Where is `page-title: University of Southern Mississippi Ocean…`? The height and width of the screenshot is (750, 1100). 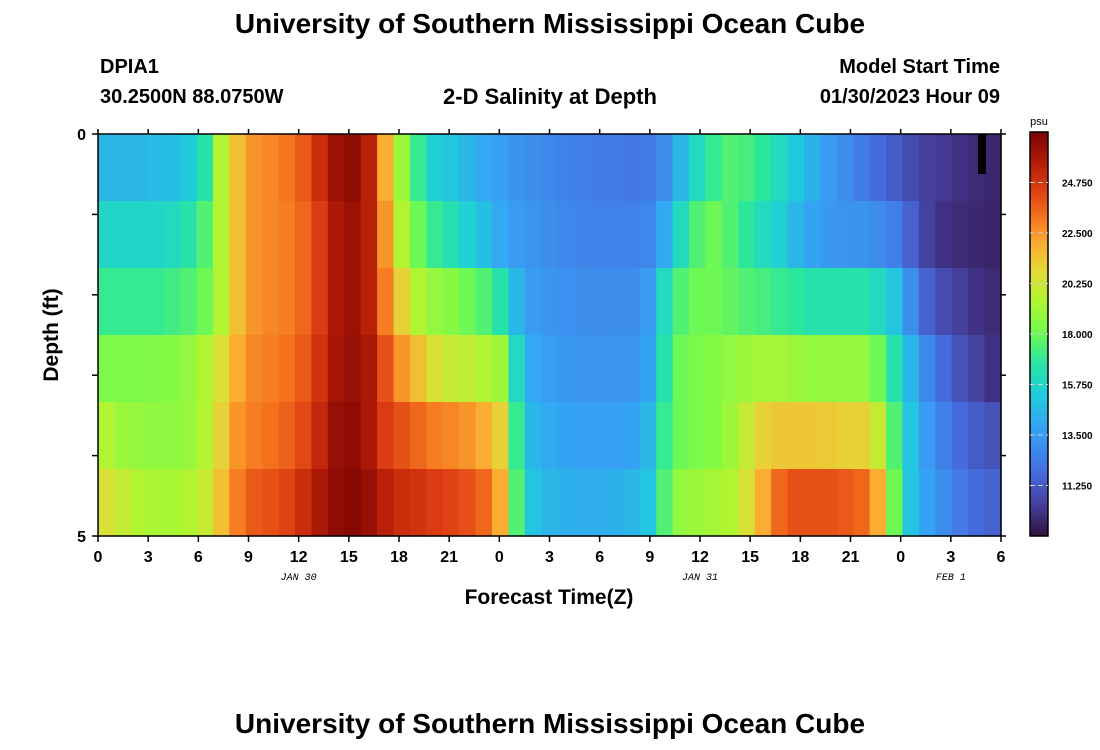 page-title: University of Southern Mississippi Ocean… is located at coordinates (550, 23).